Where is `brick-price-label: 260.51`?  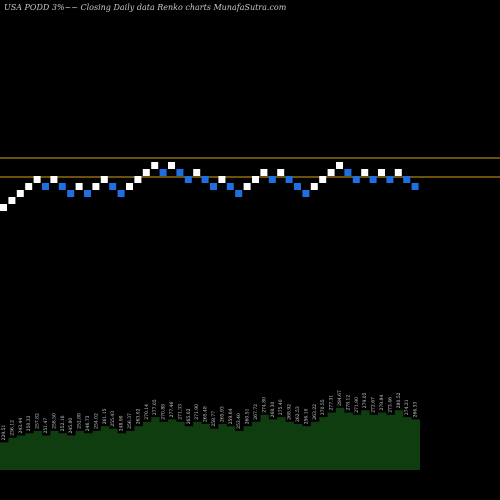
brick-price-label: 260.51 is located at coordinates (248, 416).